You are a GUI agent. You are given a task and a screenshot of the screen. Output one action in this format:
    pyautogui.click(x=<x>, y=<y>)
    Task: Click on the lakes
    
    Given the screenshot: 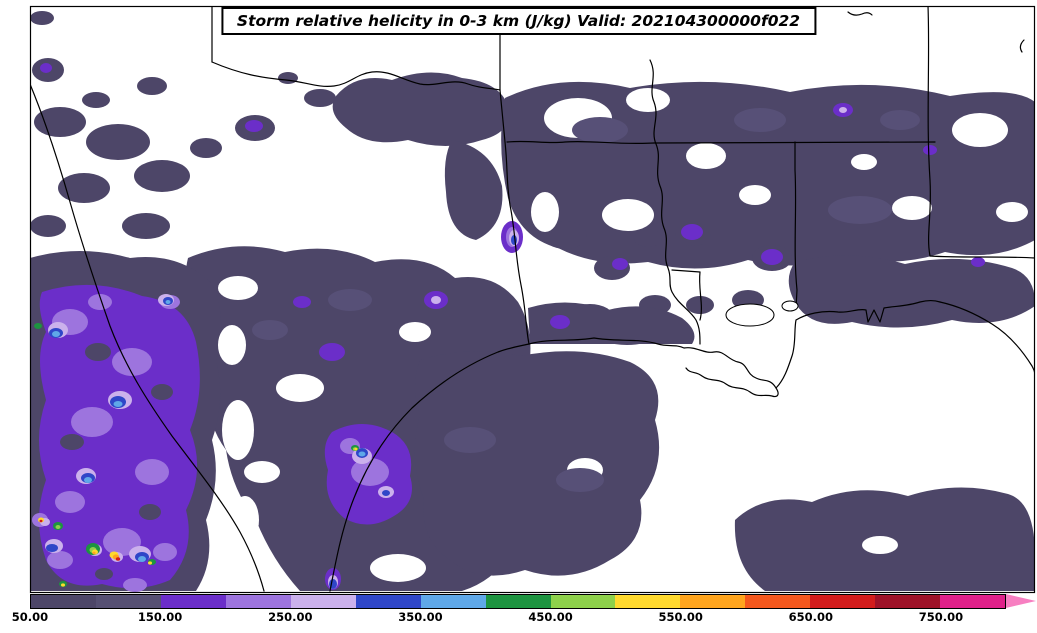 What is the action you would take?
    pyautogui.click(x=762, y=313)
    